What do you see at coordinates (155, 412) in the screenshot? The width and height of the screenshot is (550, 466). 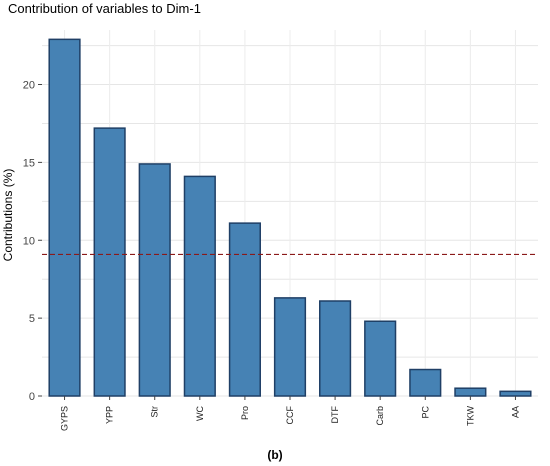 I see `x-tick-label: Str` at bounding box center [155, 412].